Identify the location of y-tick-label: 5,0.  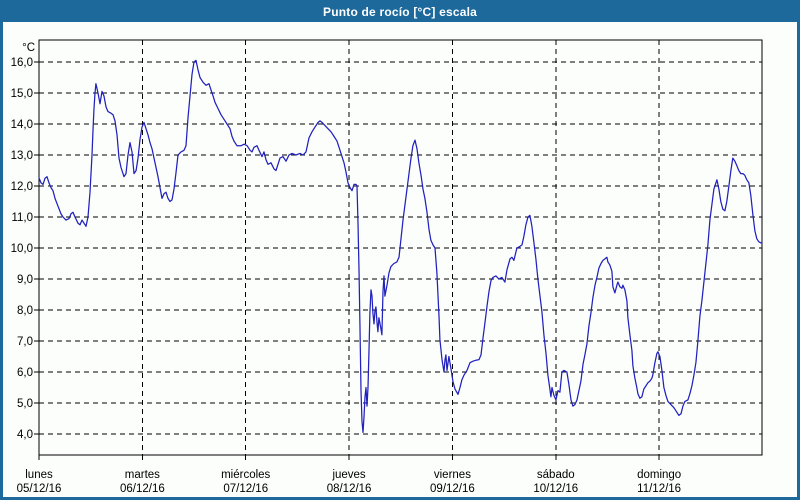
(25, 404).